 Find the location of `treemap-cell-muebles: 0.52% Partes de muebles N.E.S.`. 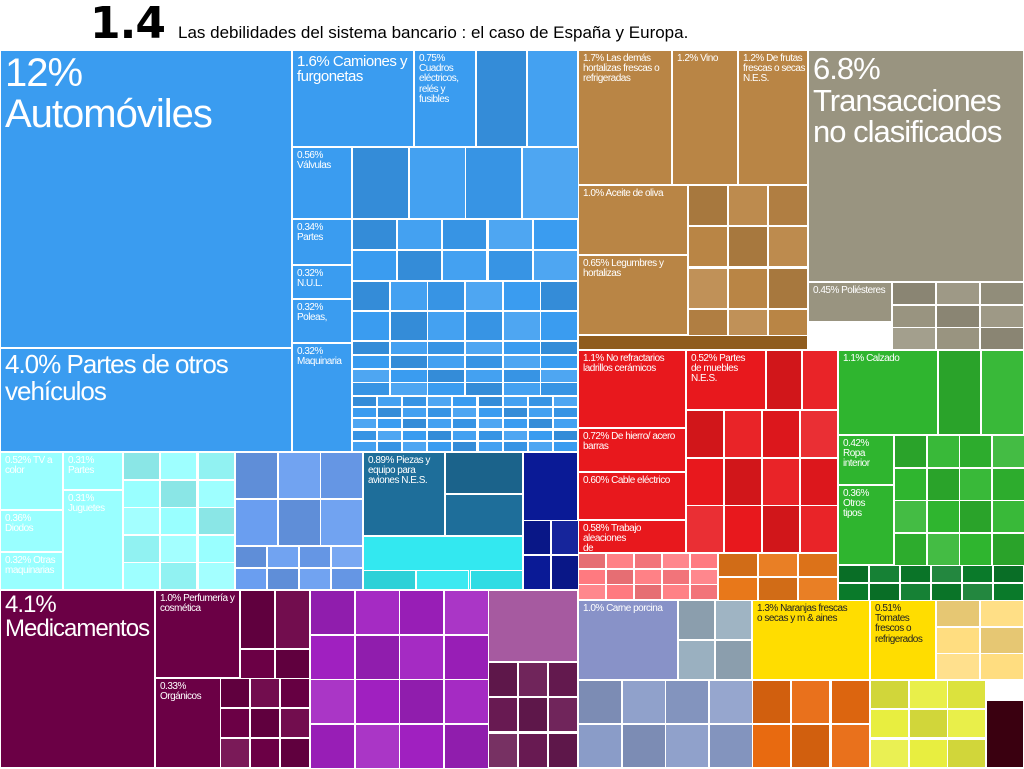

treemap-cell-muebles: 0.52% Partes de muebles N.E.S. is located at coordinates (726, 380).